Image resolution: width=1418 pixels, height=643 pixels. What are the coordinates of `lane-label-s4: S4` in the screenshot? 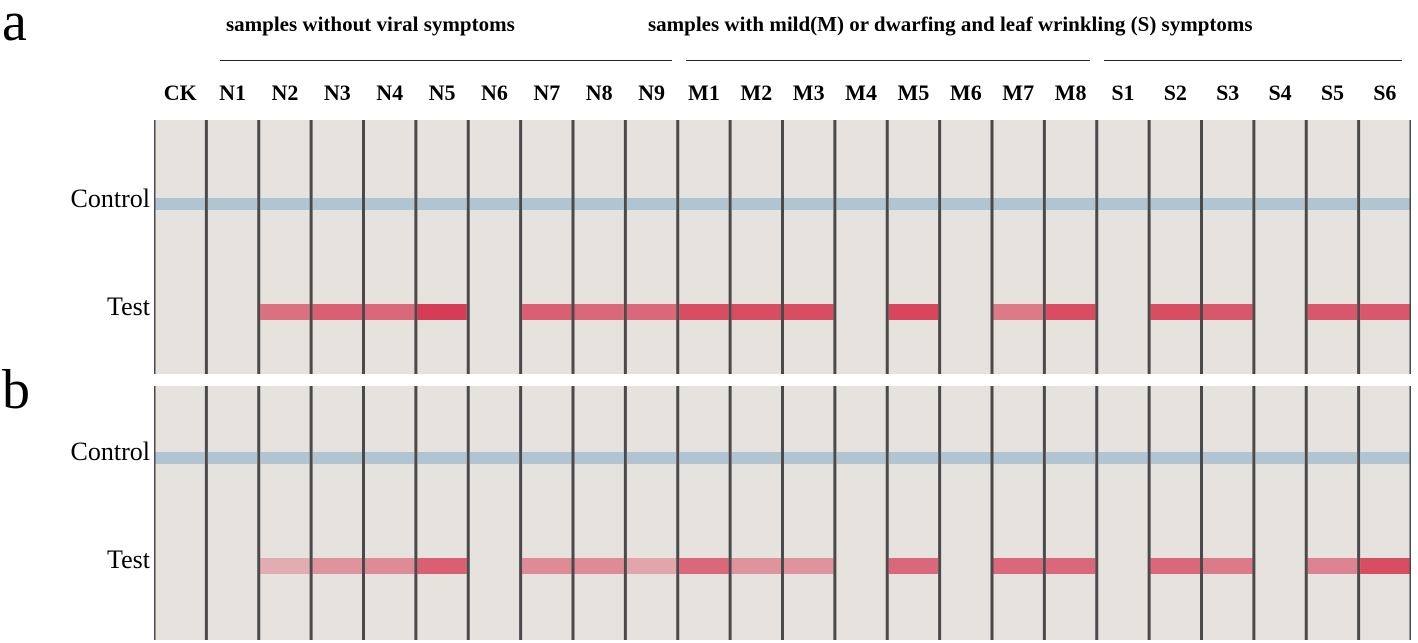 It's located at (1280, 92).